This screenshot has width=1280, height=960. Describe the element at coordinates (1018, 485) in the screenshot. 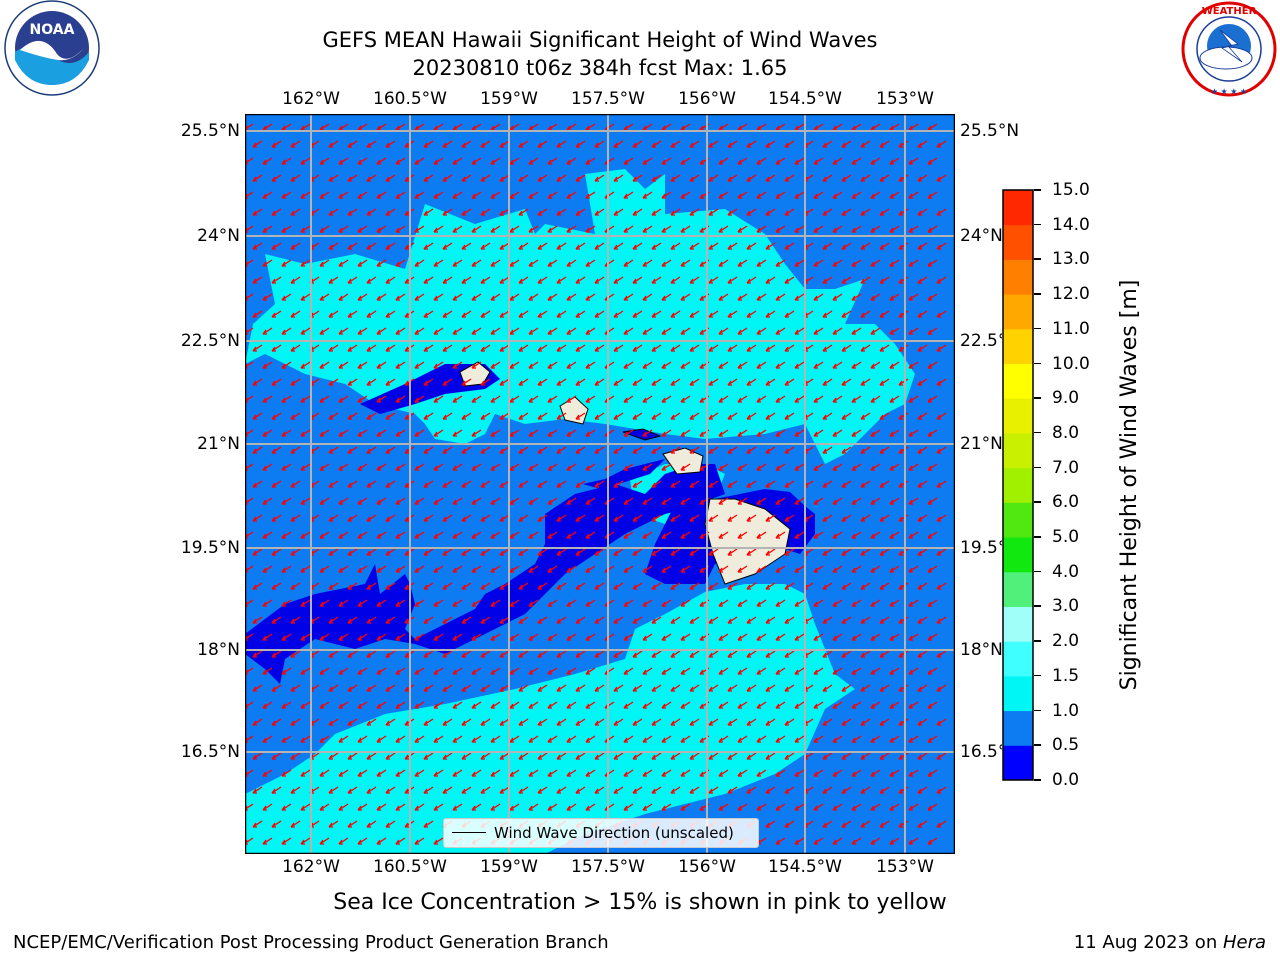

I see `colorbar` at that location.